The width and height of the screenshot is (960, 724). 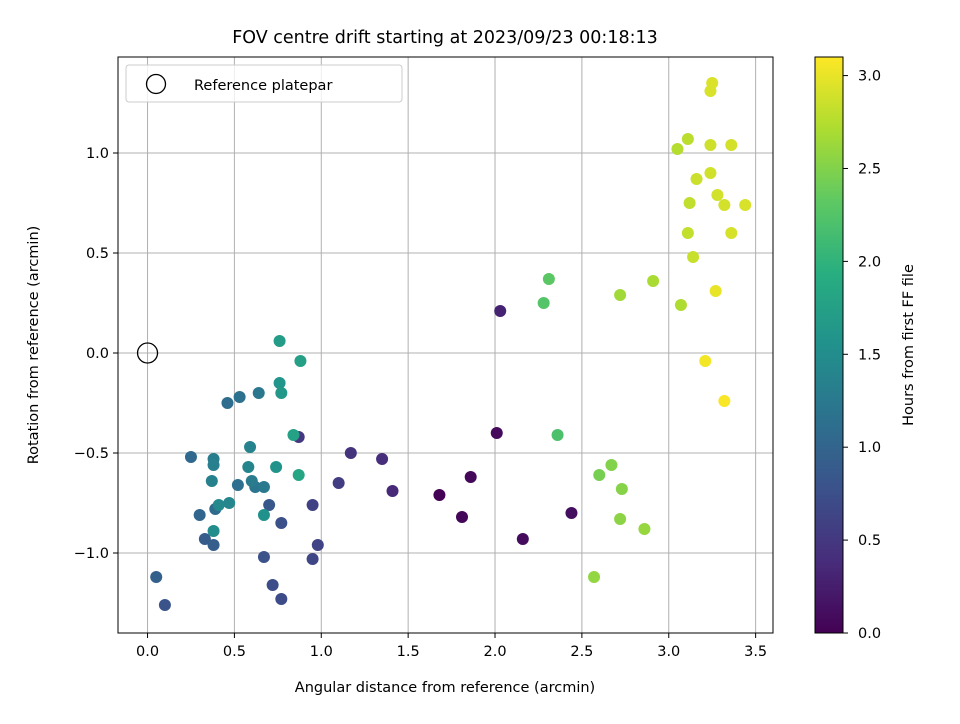 What do you see at coordinates (869, 355) in the screenshot?
I see `colorbar-tick-label: 1.5` at bounding box center [869, 355].